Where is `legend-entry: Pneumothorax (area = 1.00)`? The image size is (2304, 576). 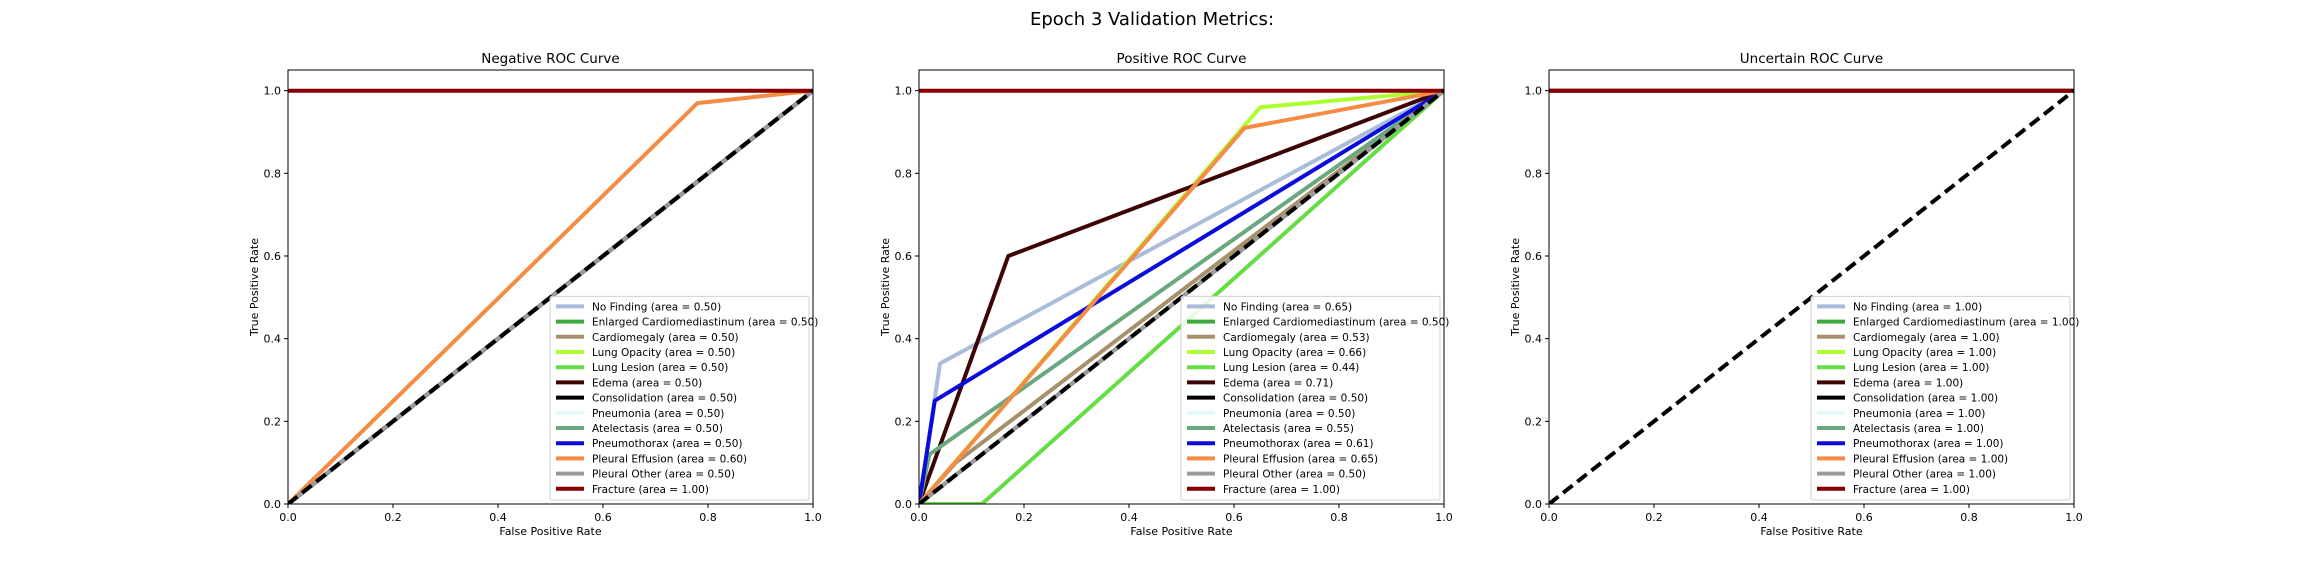 legend-entry: Pneumothorax (area = 1.00) is located at coordinates (1928, 444).